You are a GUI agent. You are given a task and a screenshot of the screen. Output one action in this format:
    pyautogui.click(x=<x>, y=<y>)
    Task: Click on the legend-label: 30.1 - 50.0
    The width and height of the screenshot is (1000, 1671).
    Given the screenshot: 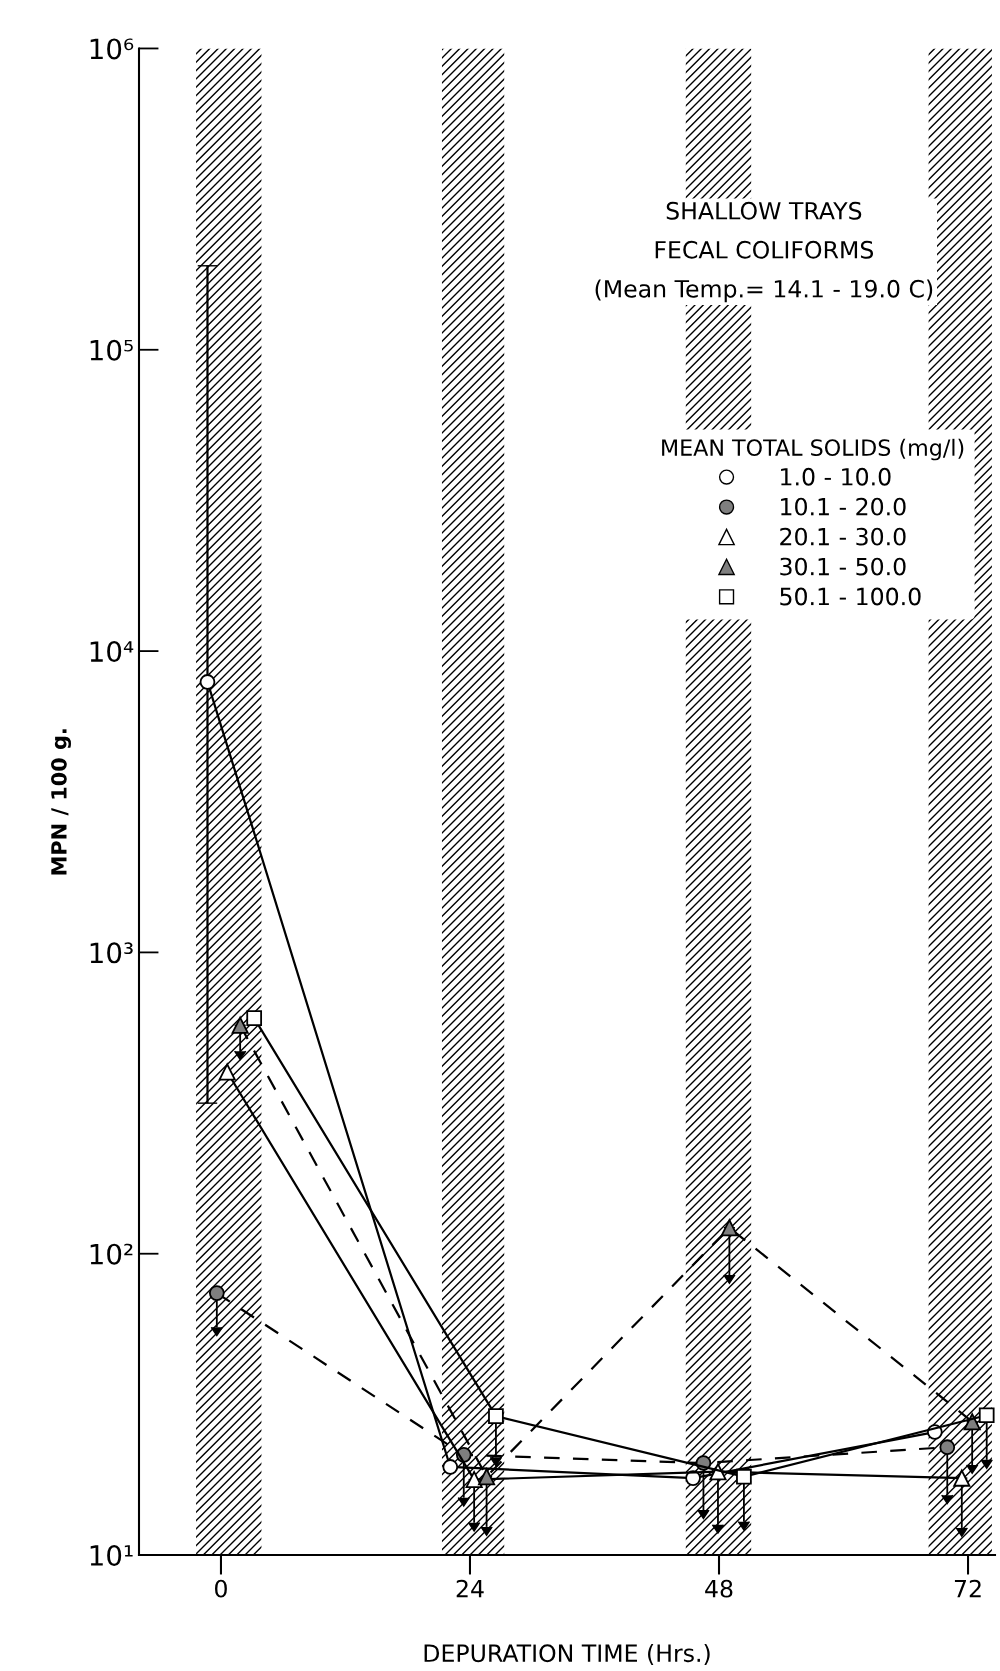 What is the action you would take?
    pyautogui.click(x=843, y=566)
    